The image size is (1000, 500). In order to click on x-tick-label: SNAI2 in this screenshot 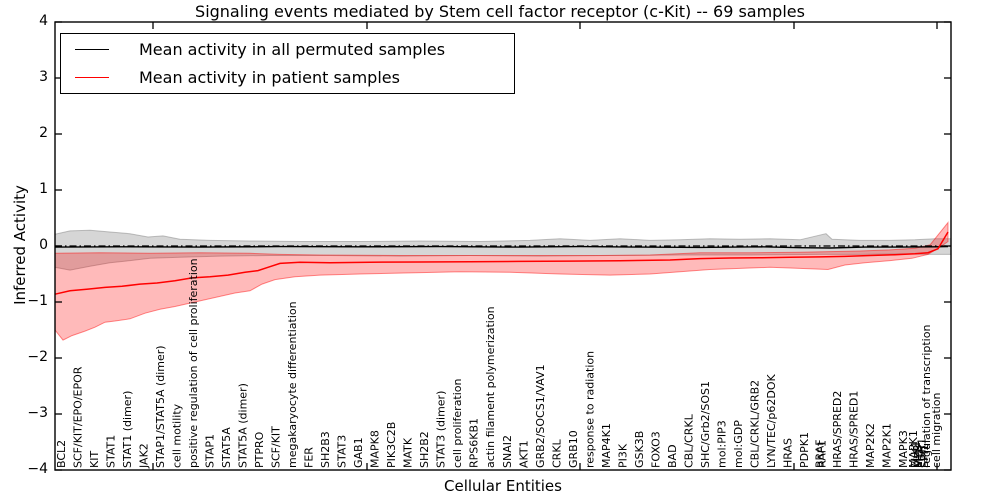, I will do `click(507, 451)`.